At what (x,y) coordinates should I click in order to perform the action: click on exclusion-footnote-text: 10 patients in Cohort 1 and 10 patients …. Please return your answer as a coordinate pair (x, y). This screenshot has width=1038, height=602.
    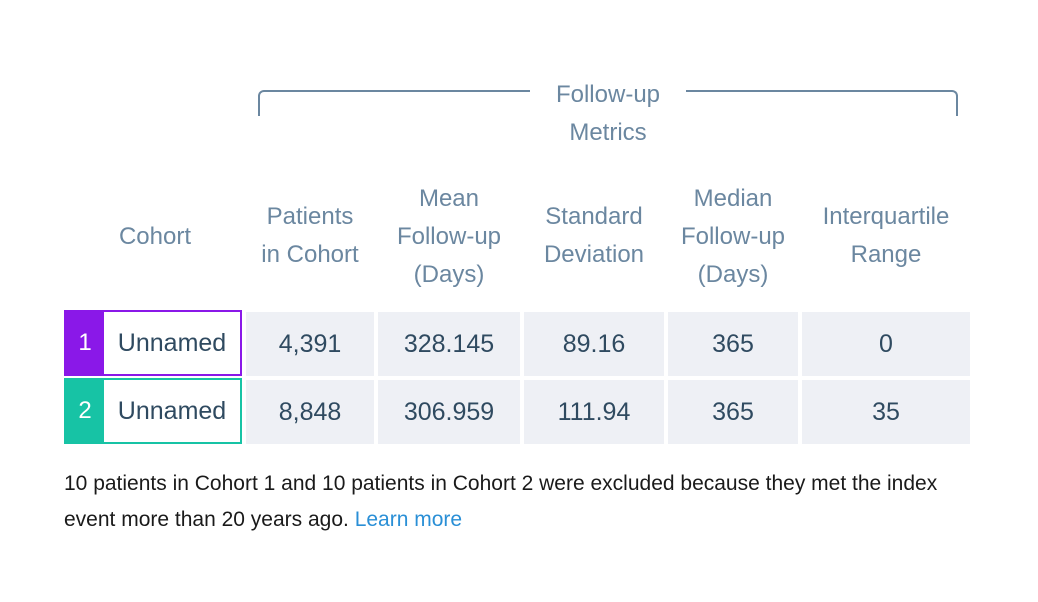
    Looking at the image, I should click on (501, 501).